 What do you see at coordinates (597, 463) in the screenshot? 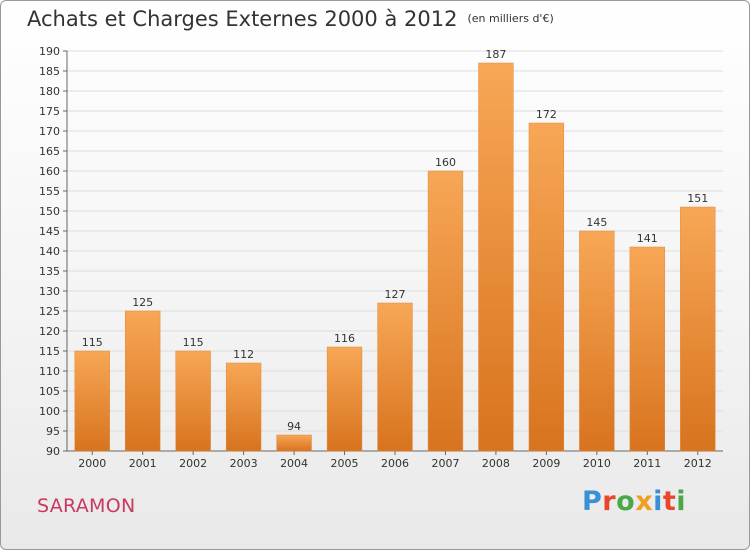
I see `x-tick-label-2010: 2010` at bounding box center [597, 463].